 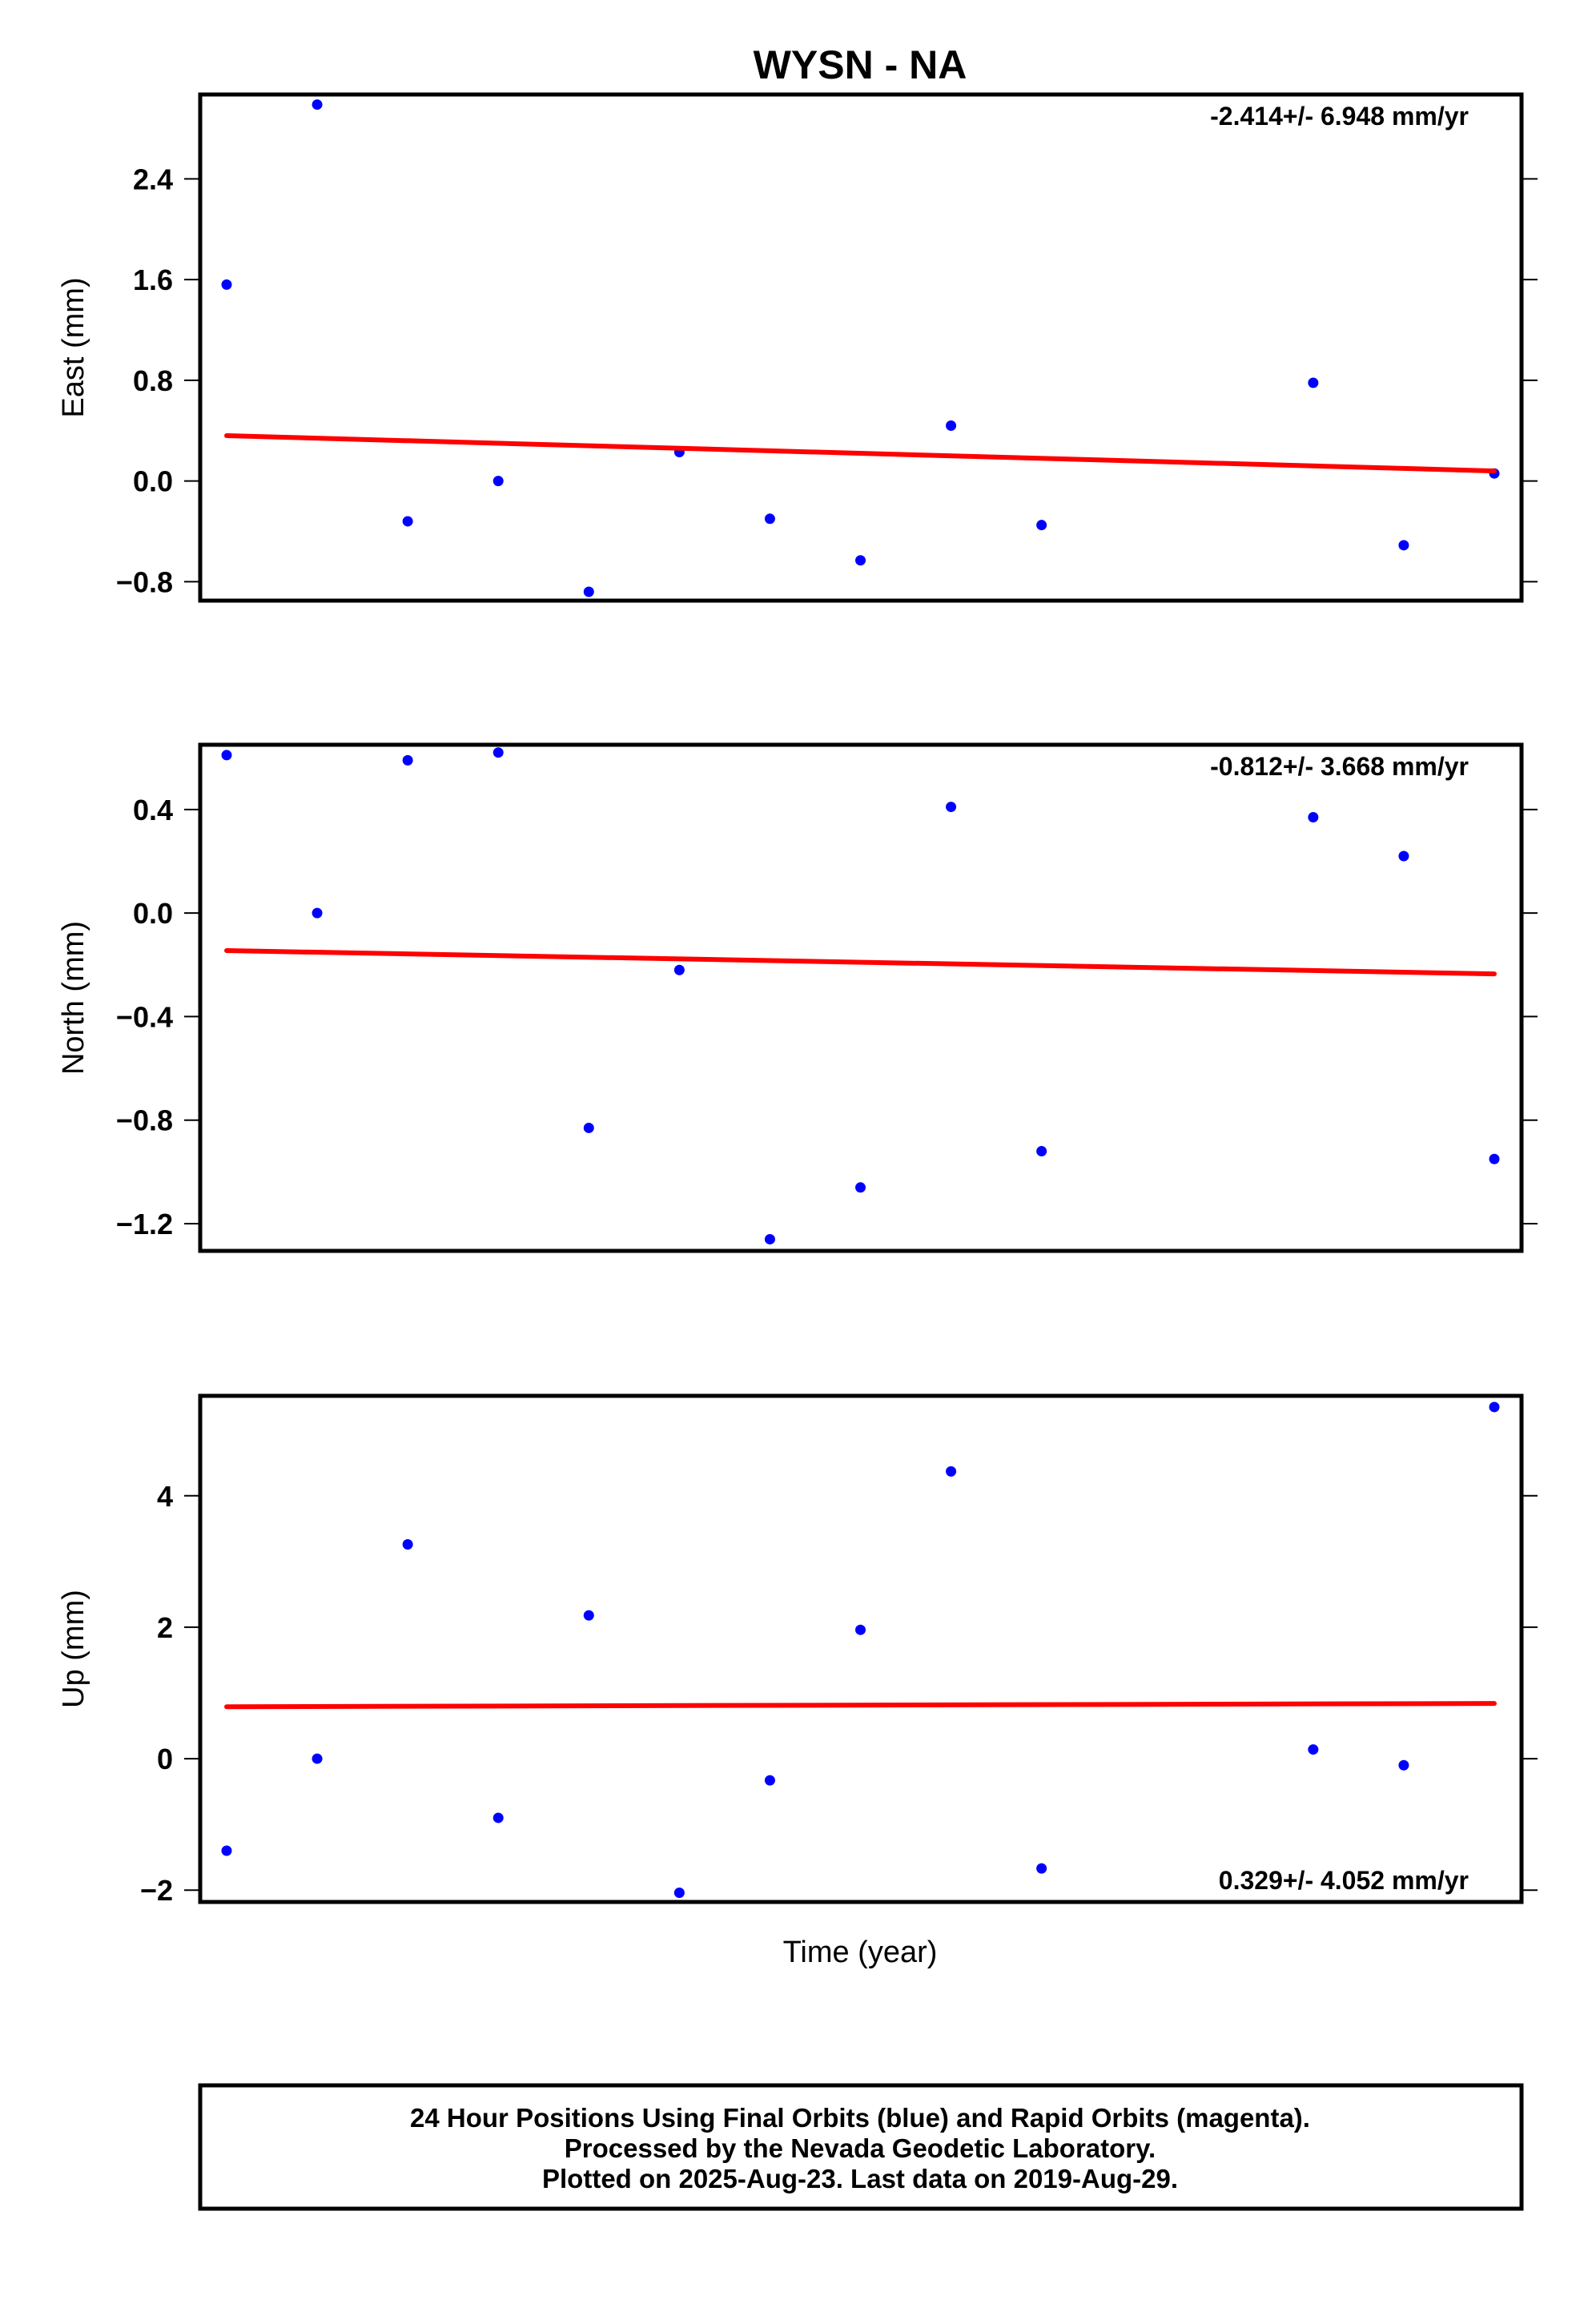 I want to click on y-tick-label: 0.8, so click(x=153, y=380).